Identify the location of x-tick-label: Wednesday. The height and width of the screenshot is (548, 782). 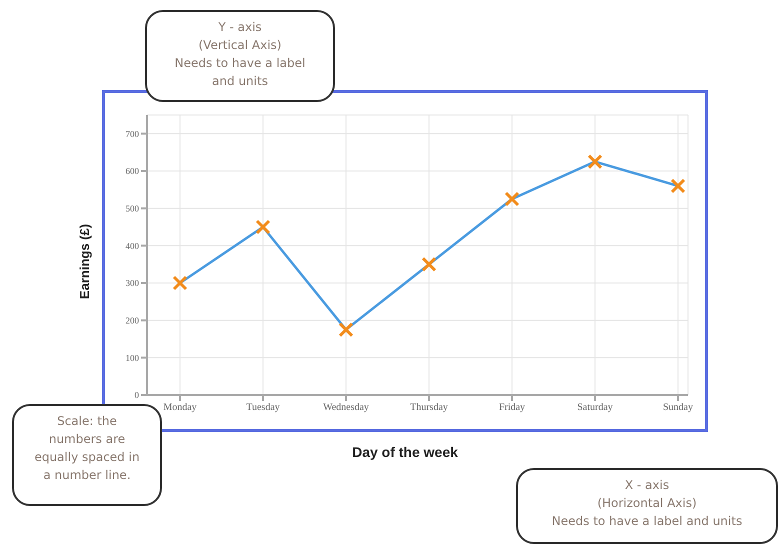
(346, 408).